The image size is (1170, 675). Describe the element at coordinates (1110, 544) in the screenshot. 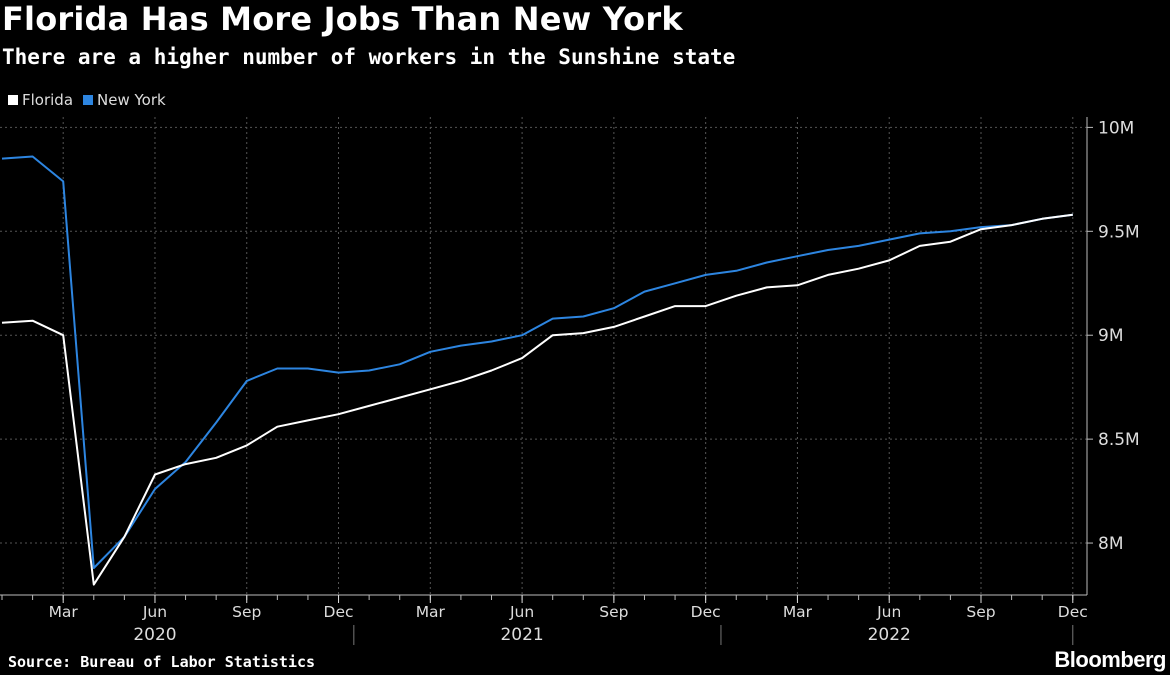

I see `y-tick-label: 8M` at that location.